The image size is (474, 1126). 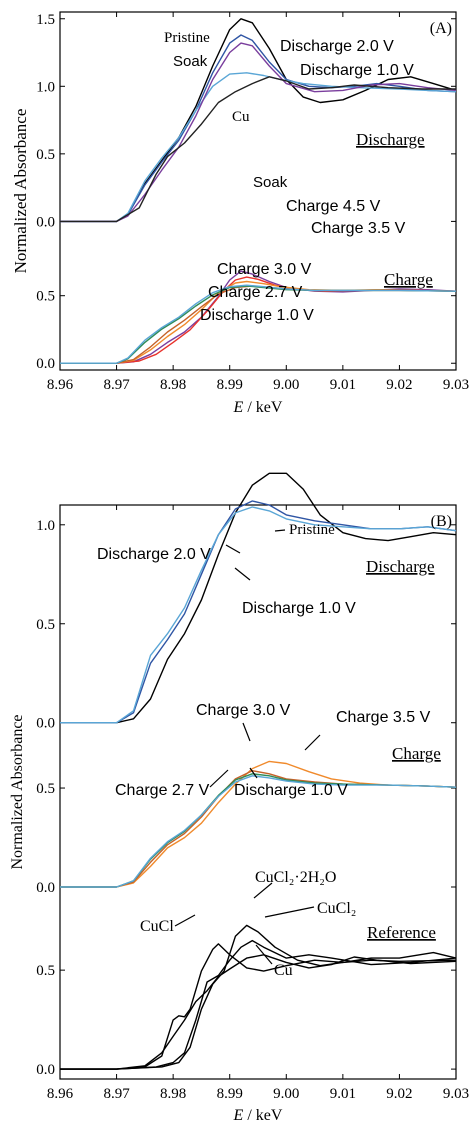 I want to click on leader-b-discharge-2v, so click(x=233, y=549).